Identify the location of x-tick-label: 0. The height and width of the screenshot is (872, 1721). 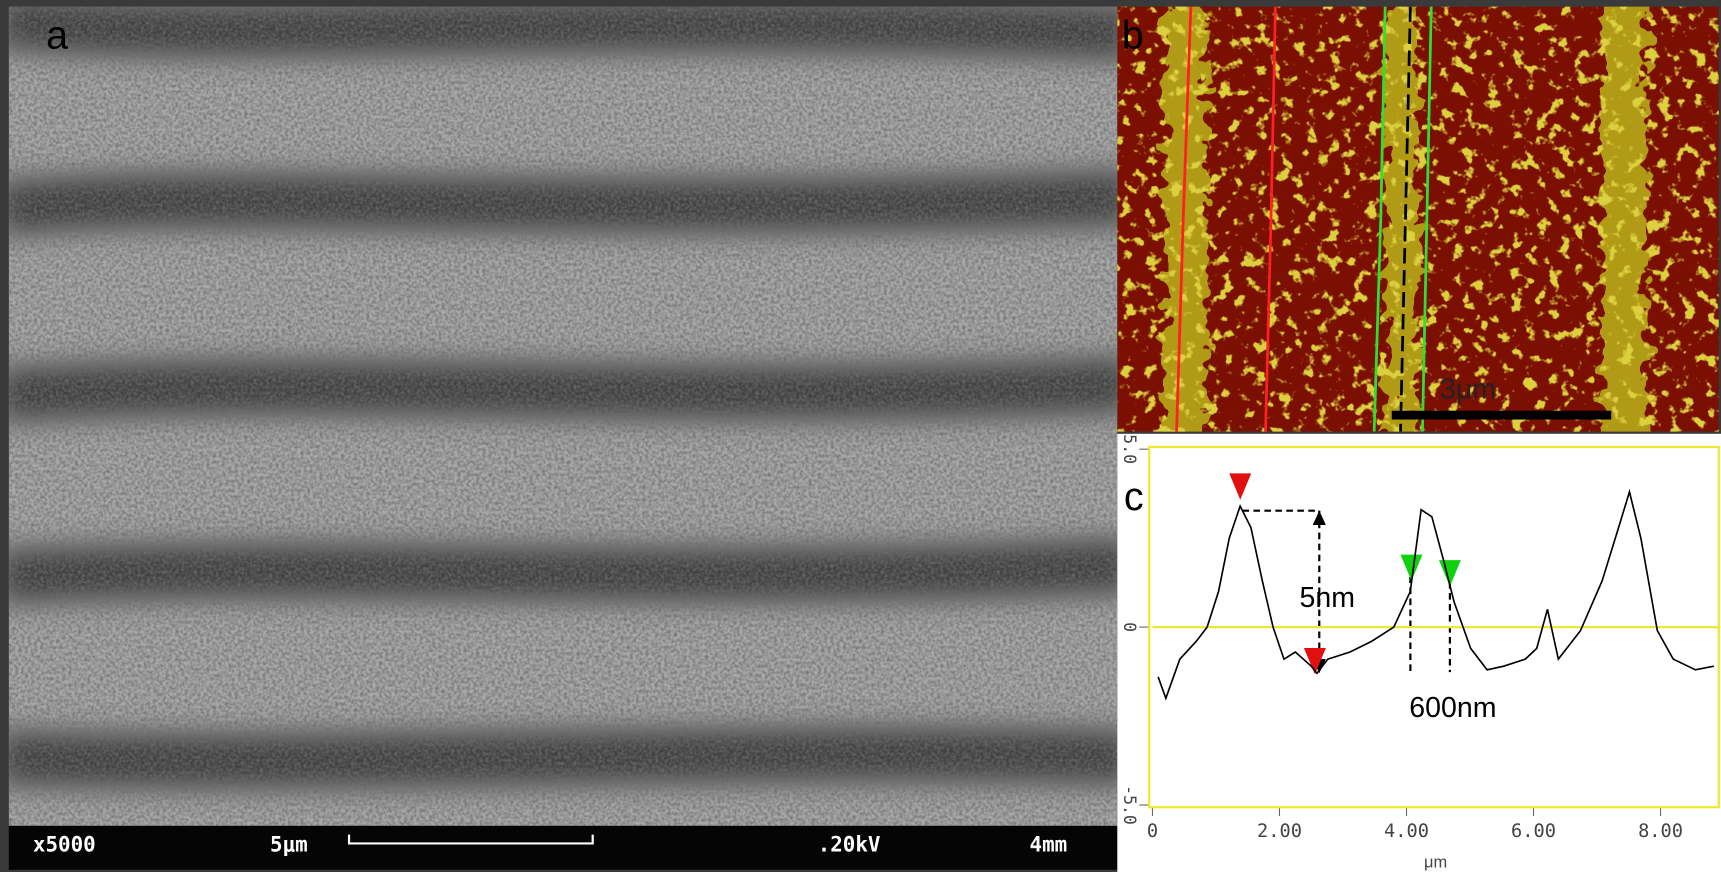
(1152, 831).